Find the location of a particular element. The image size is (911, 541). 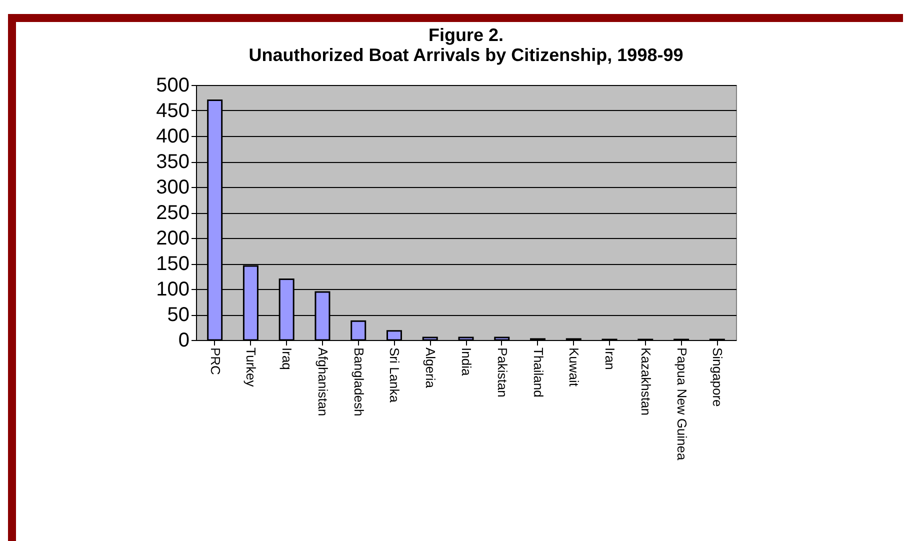

y-tick-label: 500 is located at coordinates (173, 85).